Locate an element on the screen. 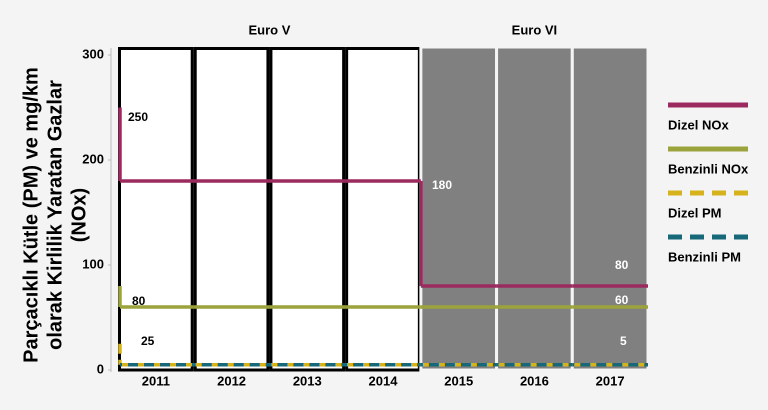 This screenshot has height=410, width=768. x-tick-label: 2016 is located at coordinates (534, 380).